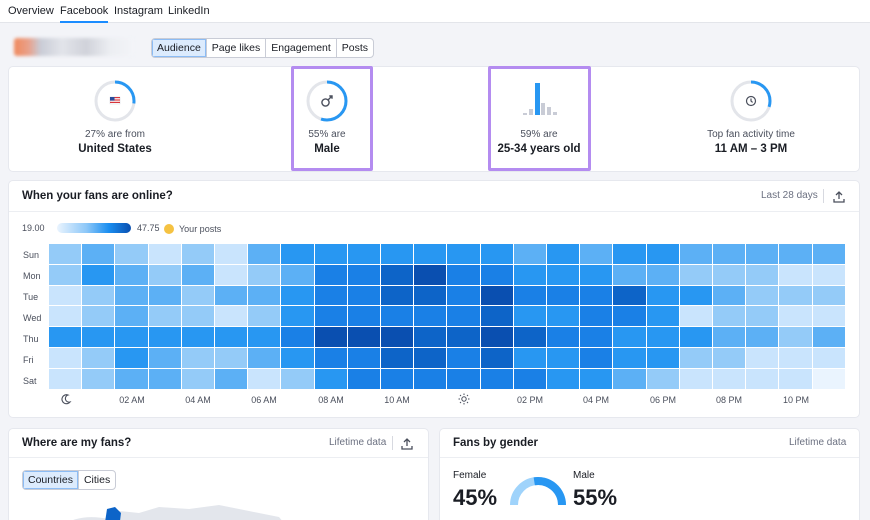  Describe the element at coordinates (74, 47) in the screenshot. I see `blurred-page-name` at that location.